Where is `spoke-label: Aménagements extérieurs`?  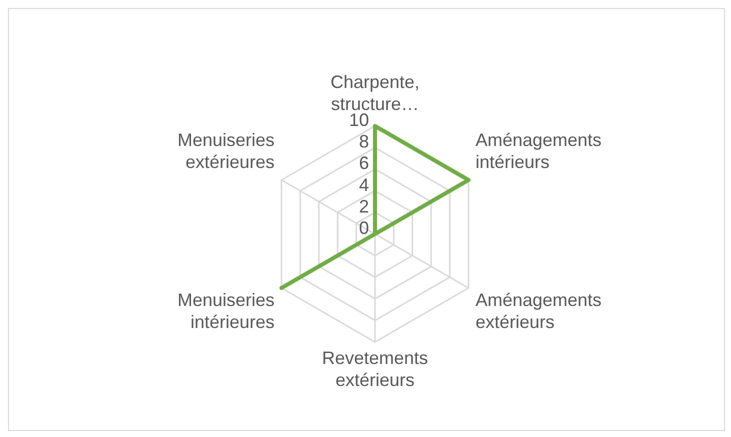
spoke-label: Aménagements extérieurs is located at coordinates (538, 311).